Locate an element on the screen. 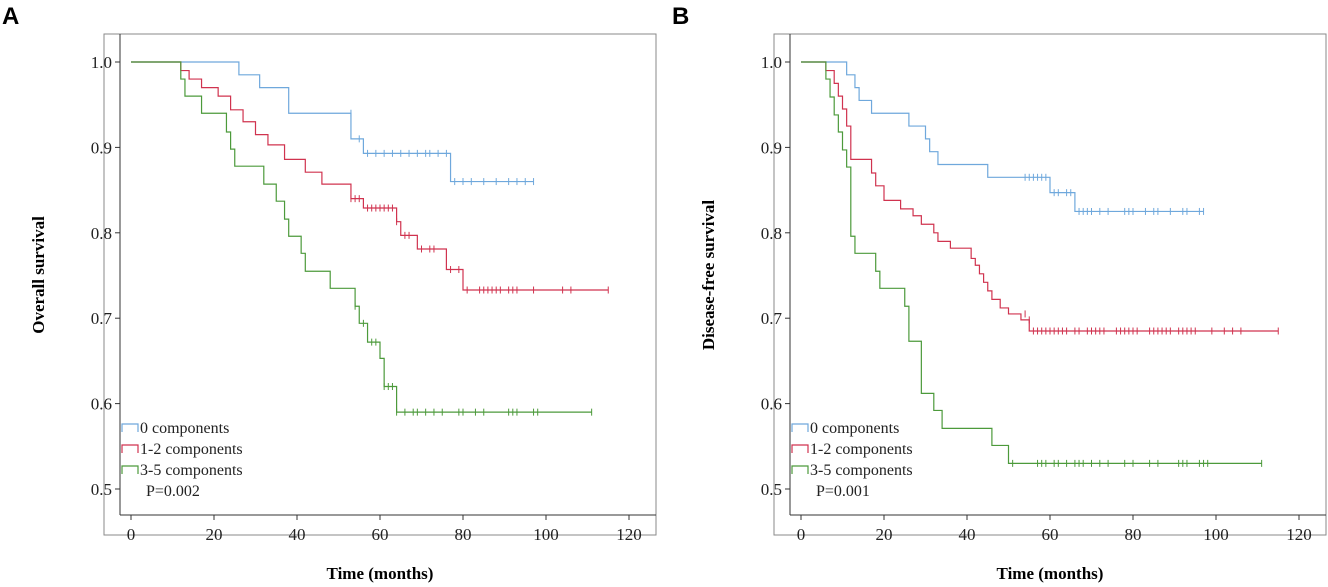 This screenshot has width=1328, height=587. p-value: P=0.002 is located at coordinates (173, 491).